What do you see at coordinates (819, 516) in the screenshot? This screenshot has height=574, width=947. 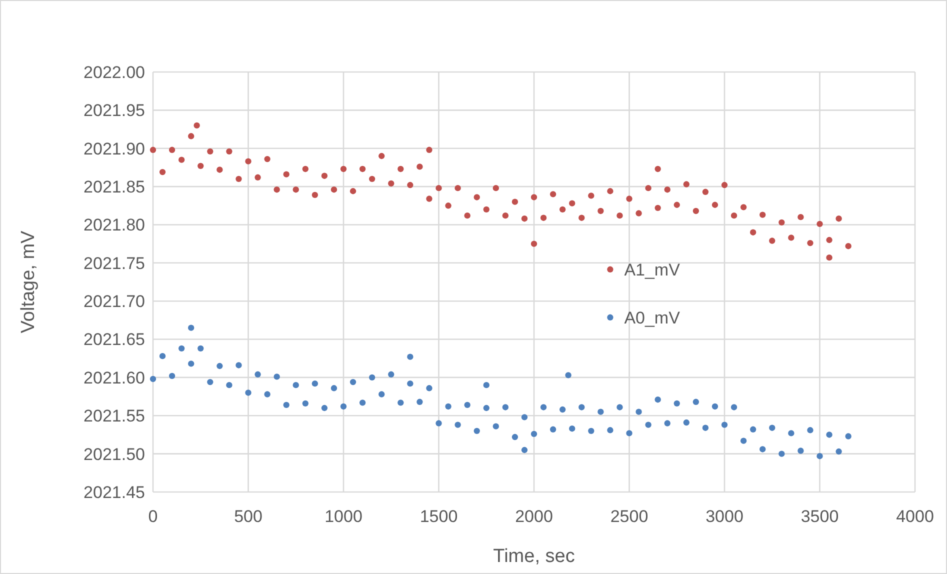 I see `x-tick-label: 3500` at bounding box center [819, 516].